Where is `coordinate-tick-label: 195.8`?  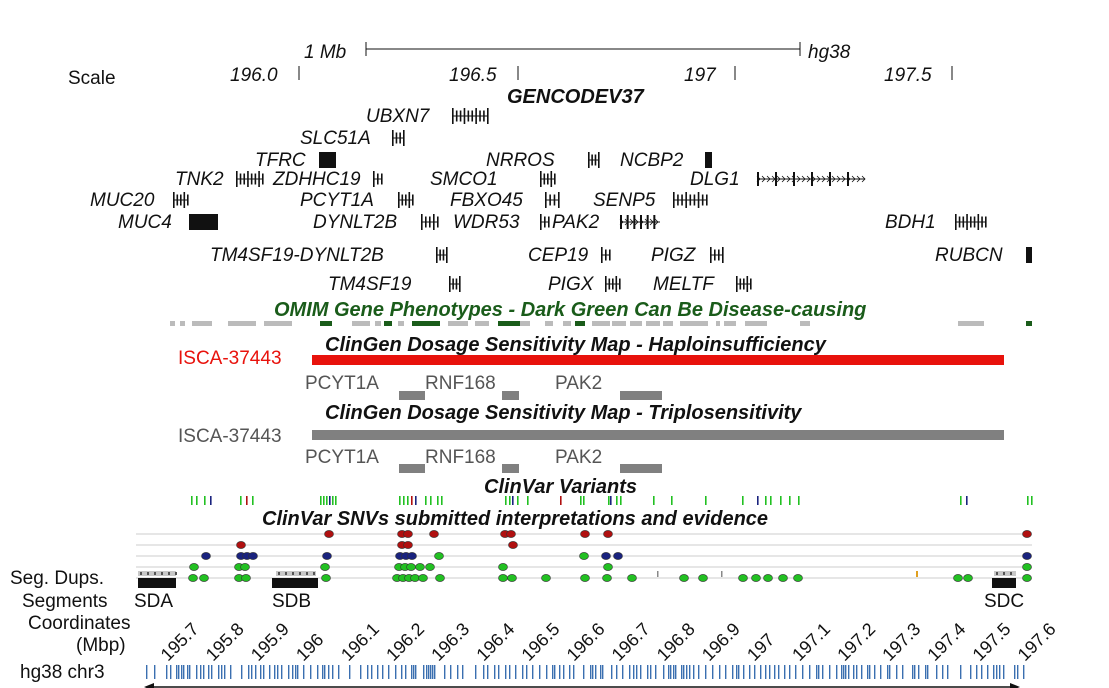
coordinate-tick-label: 195.8 is located at coordinates (225, 642).